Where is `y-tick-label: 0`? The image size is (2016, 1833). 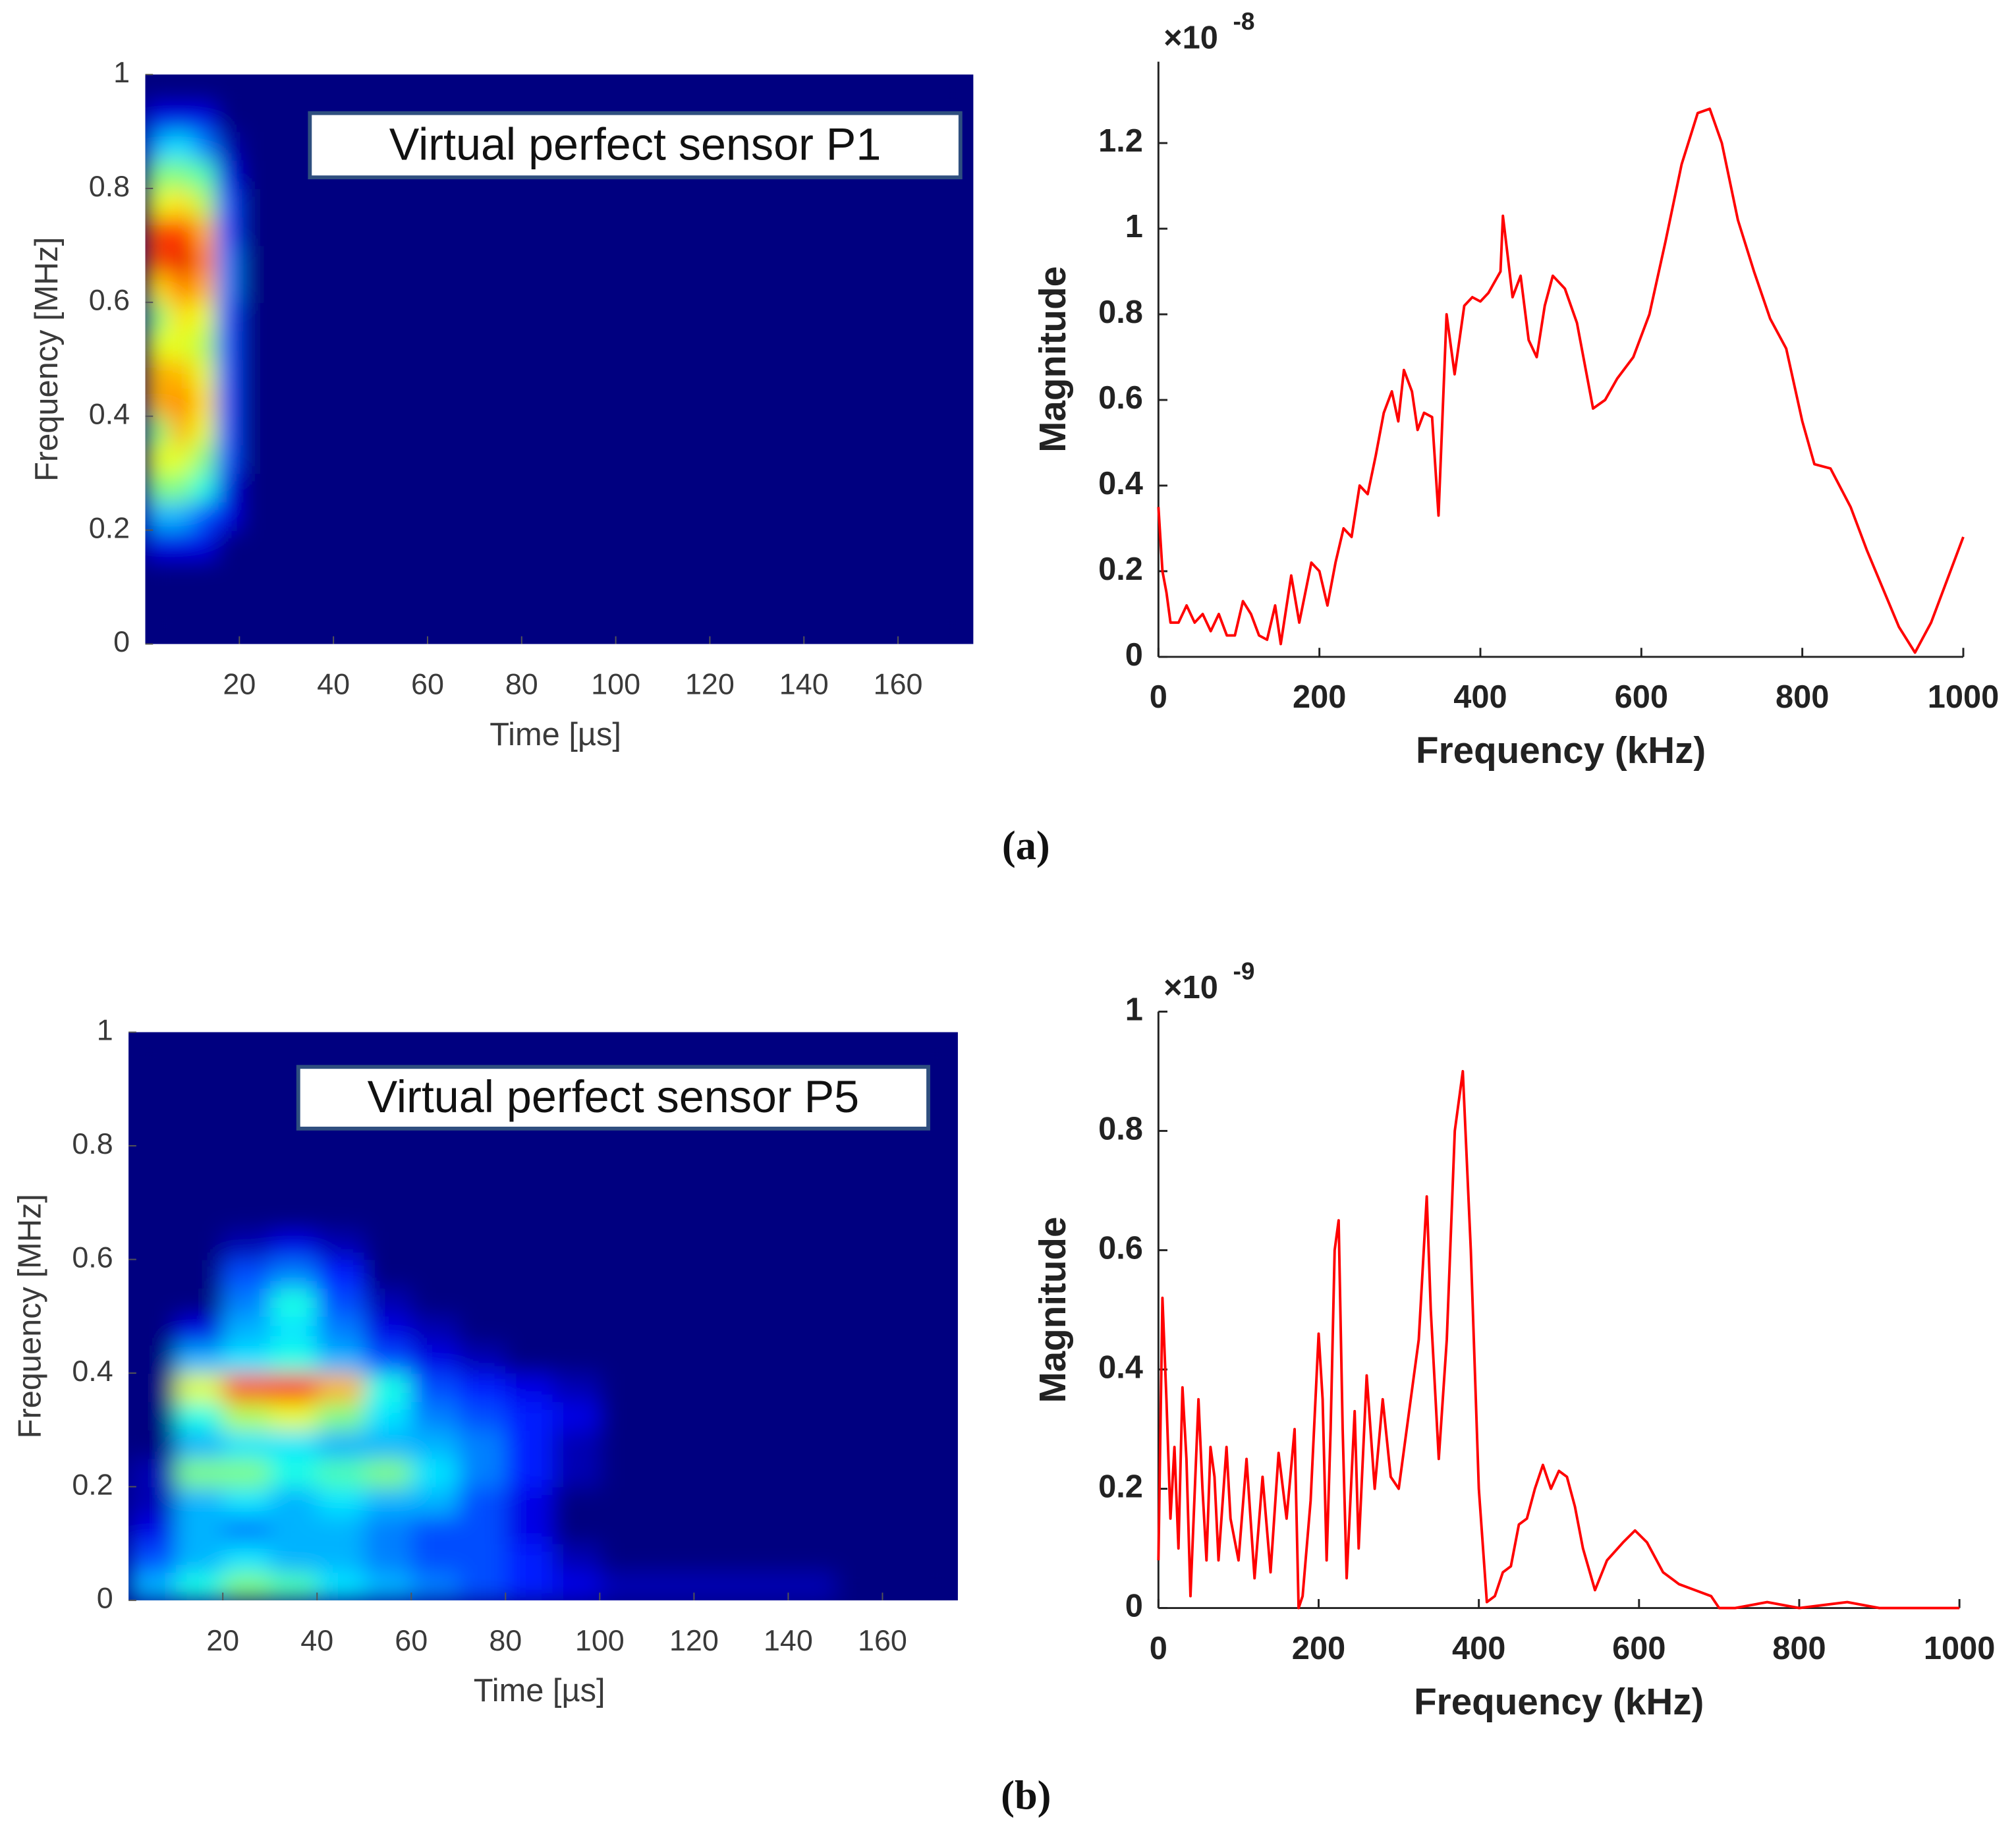
y-tick-label: 0 is located at coordinates (105, 1598).